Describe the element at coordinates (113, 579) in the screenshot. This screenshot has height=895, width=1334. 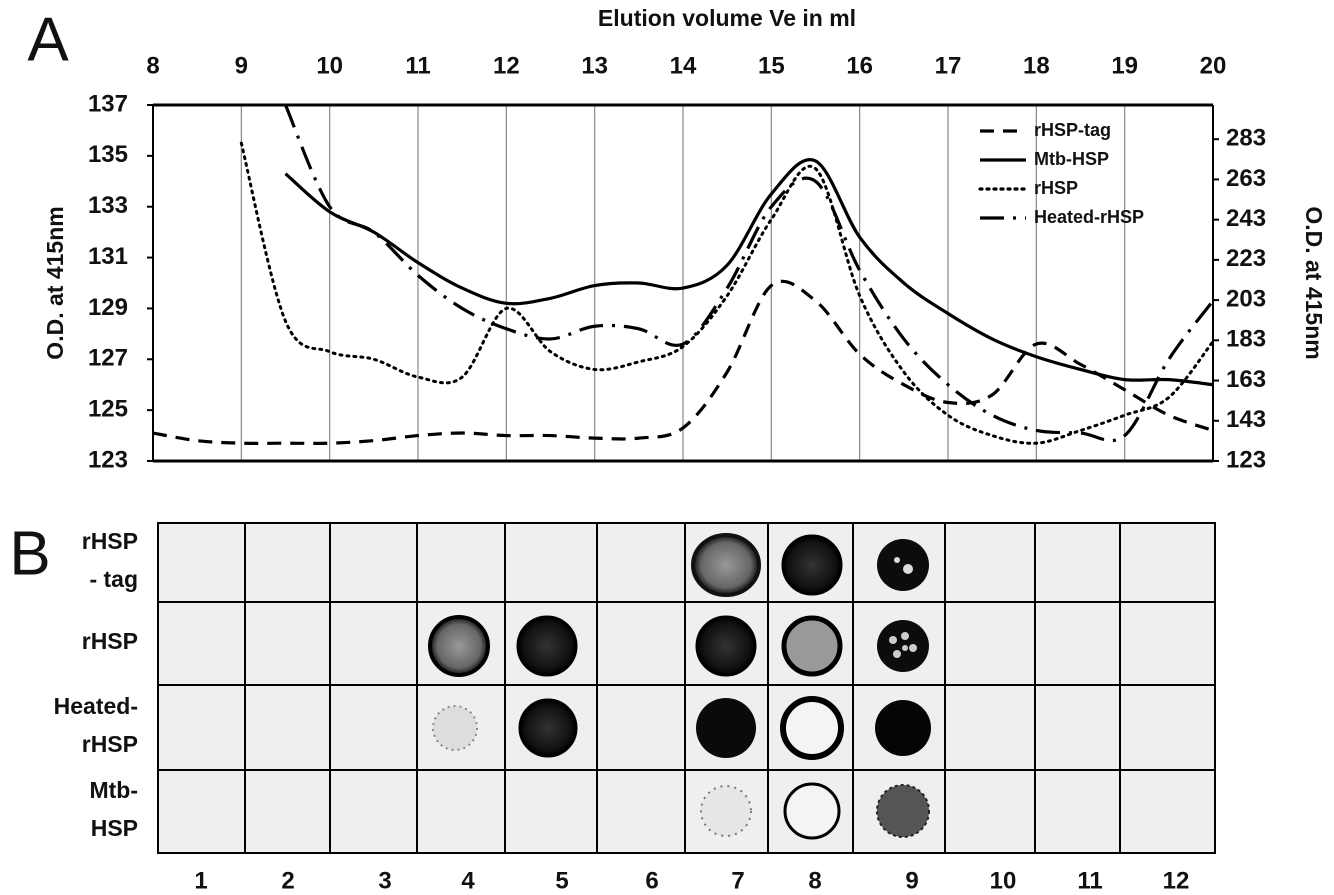
I see `blot-row-label: - tag` at that location.